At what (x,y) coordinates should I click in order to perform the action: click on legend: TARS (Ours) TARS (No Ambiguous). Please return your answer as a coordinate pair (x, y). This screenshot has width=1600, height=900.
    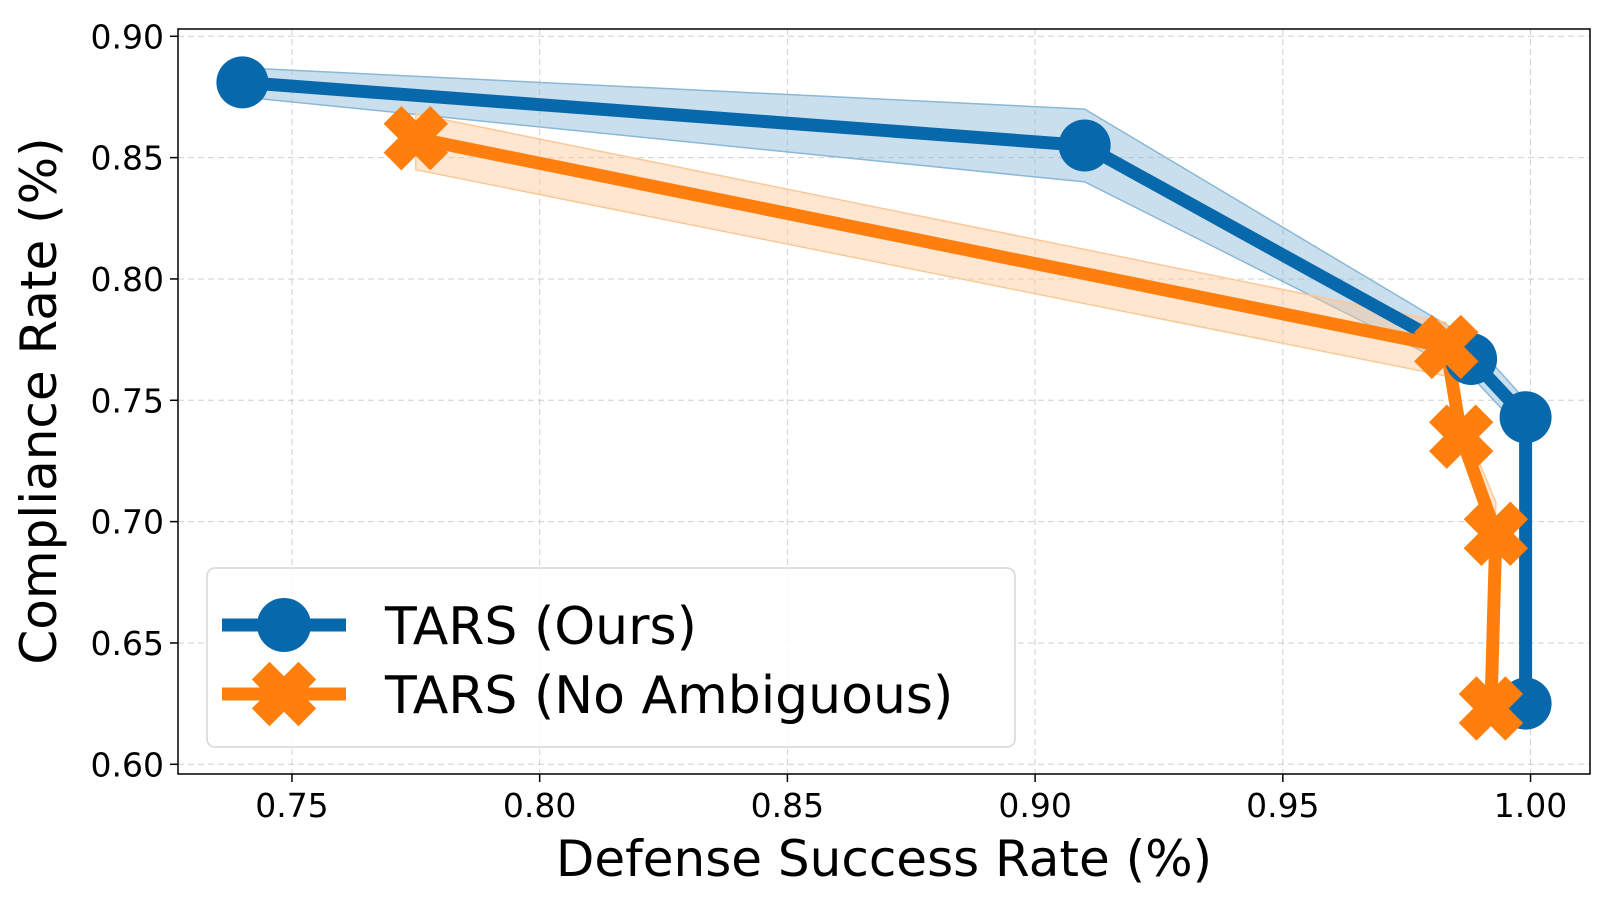
    Looking at the image, I should click on (611, 657).